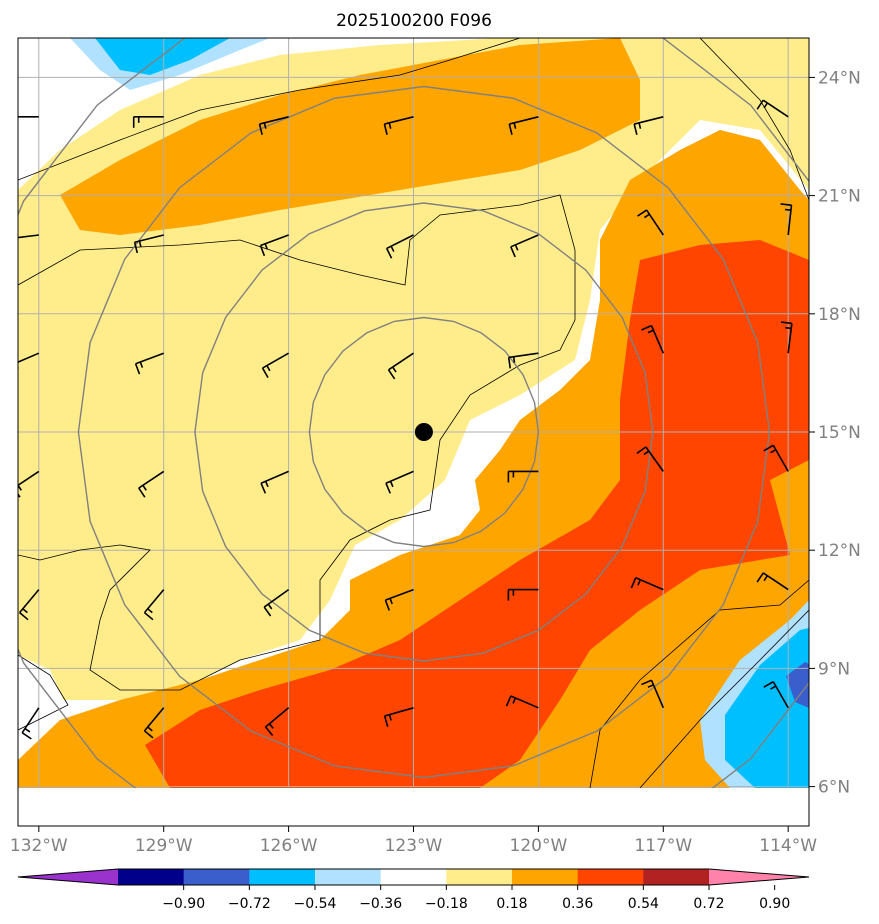 This screenshot has height=924, width=879. What do you see at coordinates (834, 669) in the screenshot?
I see `lat-tick-label: 9°N` at bounding box center [834, 669].